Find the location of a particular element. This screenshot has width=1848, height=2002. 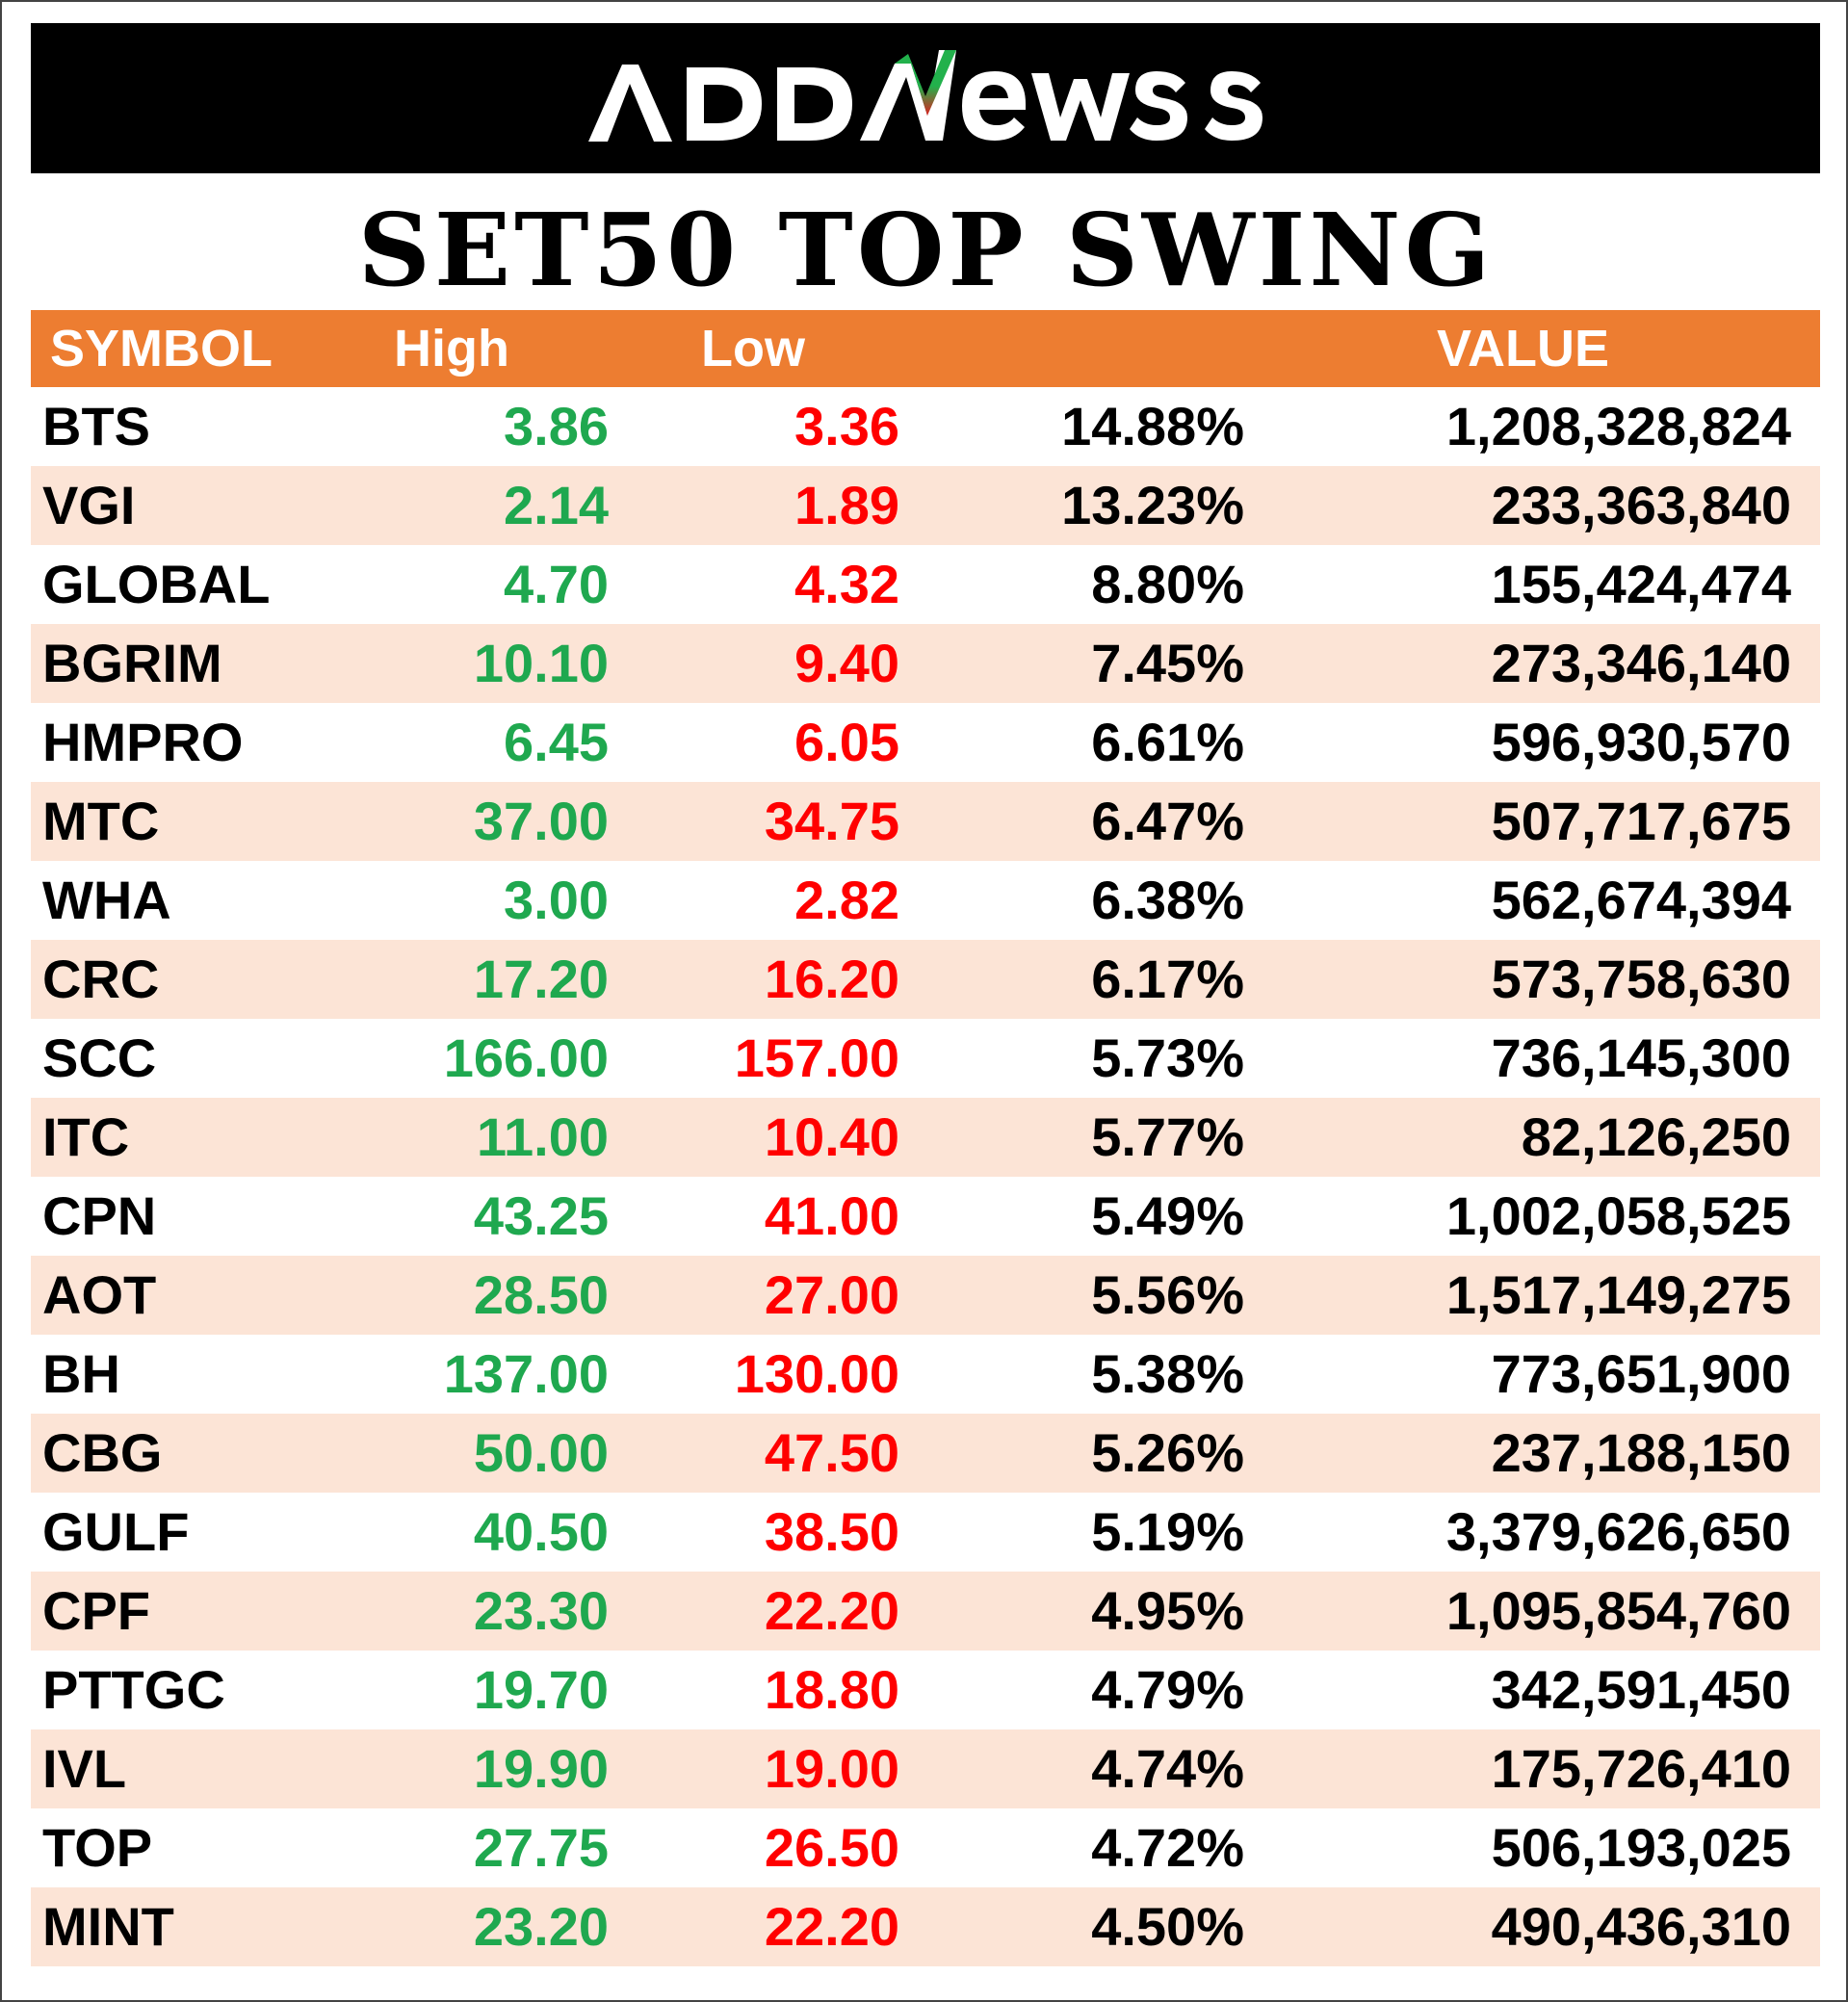

addnewss-logo is located at coordinates (925, 96).